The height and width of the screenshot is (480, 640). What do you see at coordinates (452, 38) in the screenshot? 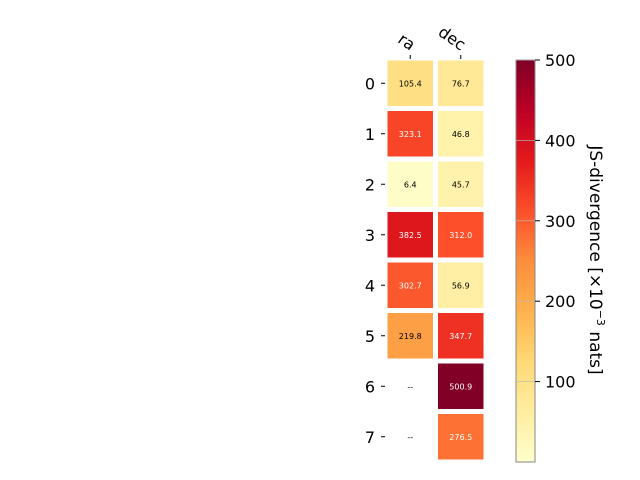
I see `column-label: dec` at bounding box center [452, 38].